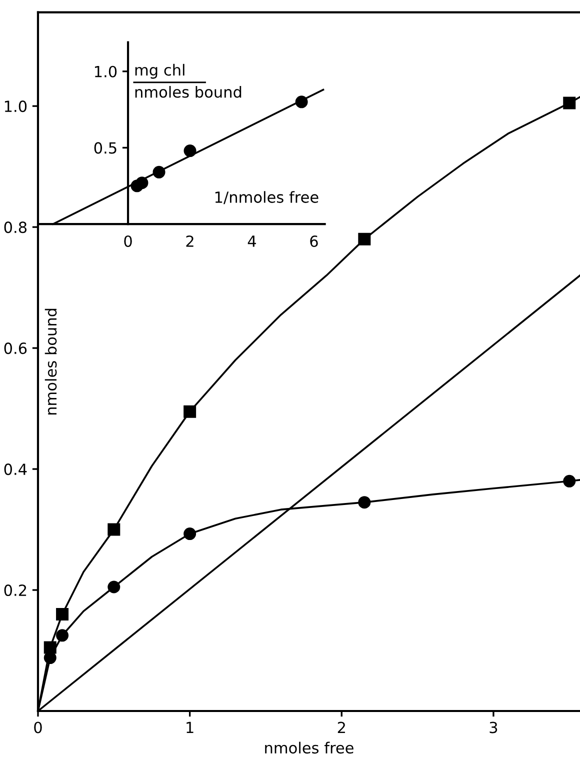 Image resolution: width=580 pixels, height=770 pixels. Describe the element at coordinates (314, 241) in the screenshot. I see `x-tick-label: 6` at that location.